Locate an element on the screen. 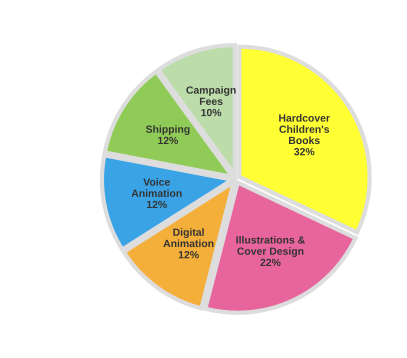 Image resolution: width=407 pixels, height=358 pixels. slice-label: Shipping is located at coordinates (168, 130).